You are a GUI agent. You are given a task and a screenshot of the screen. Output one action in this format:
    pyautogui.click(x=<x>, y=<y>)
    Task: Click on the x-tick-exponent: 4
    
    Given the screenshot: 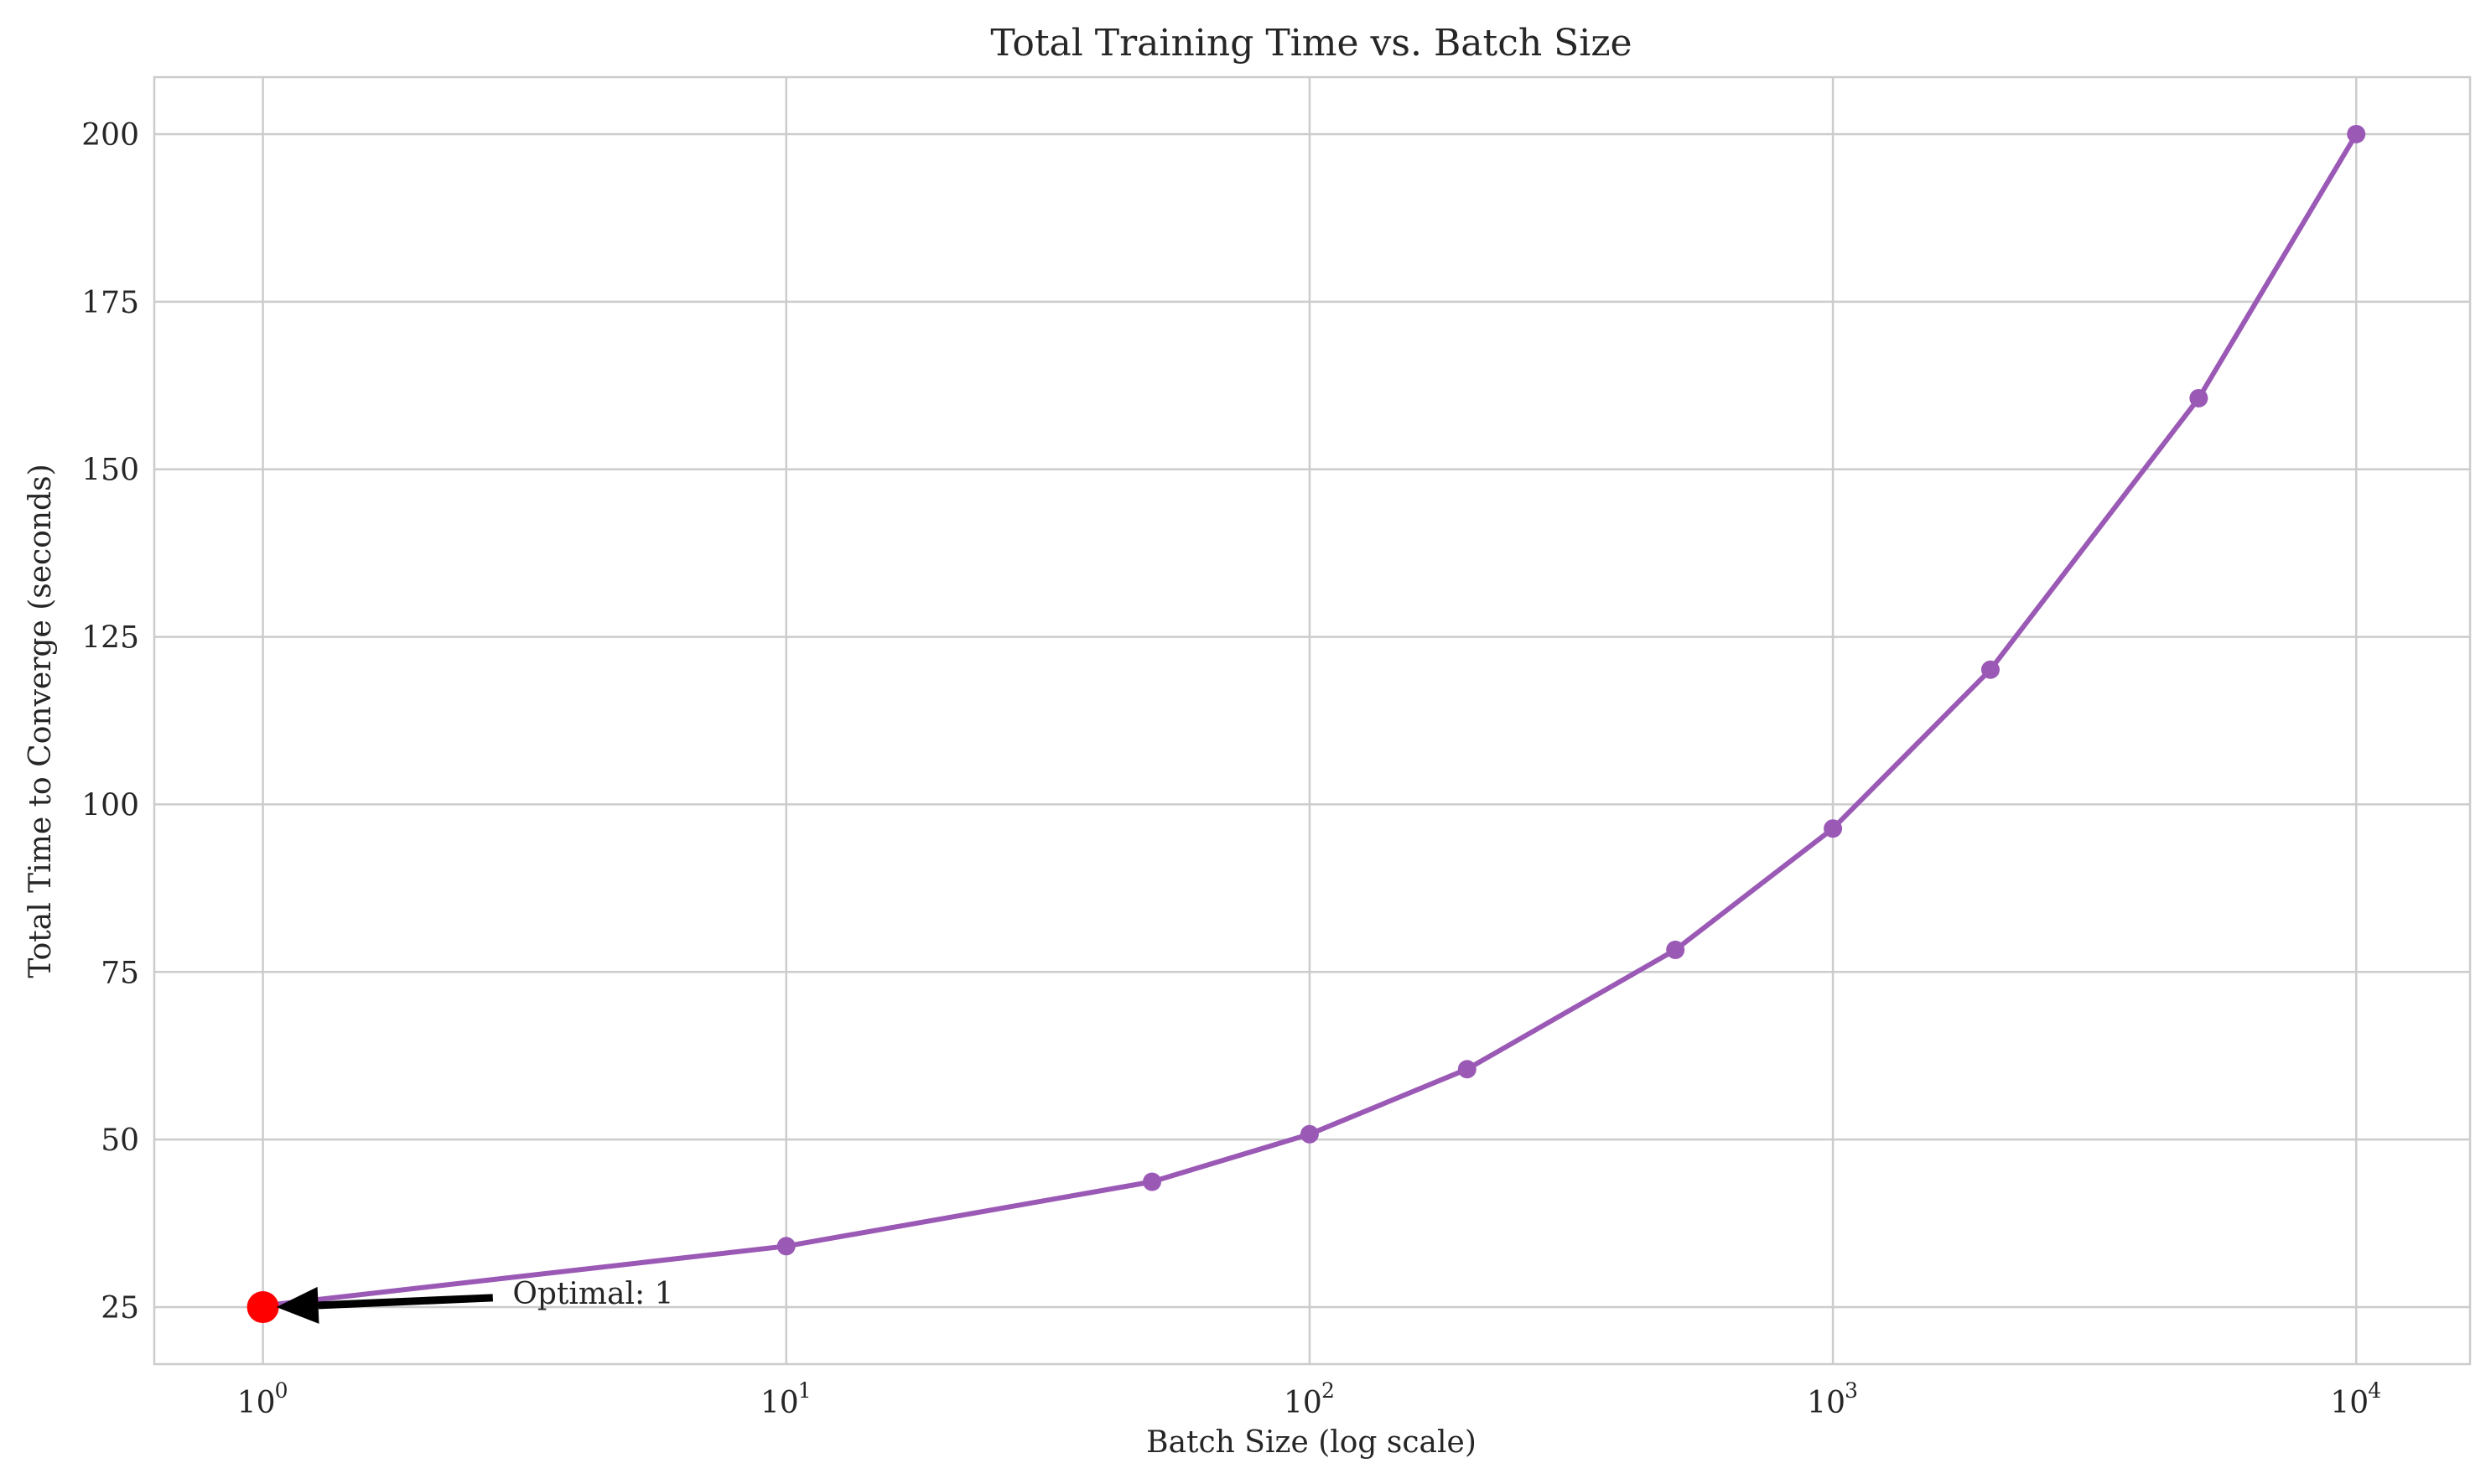 What is the action you would take?
    pyautogui.click(x=2374, y=1390)
    